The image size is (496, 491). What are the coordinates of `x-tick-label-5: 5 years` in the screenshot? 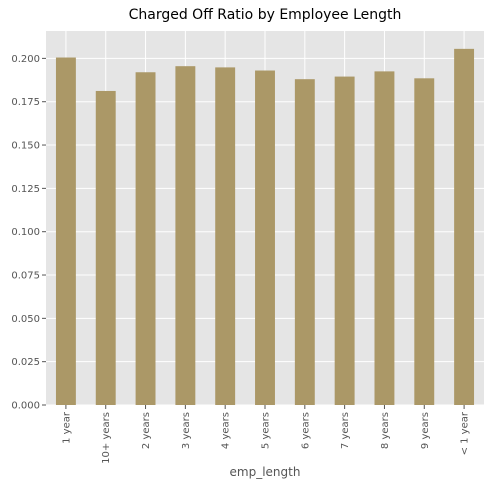 It's located at (266, 430).